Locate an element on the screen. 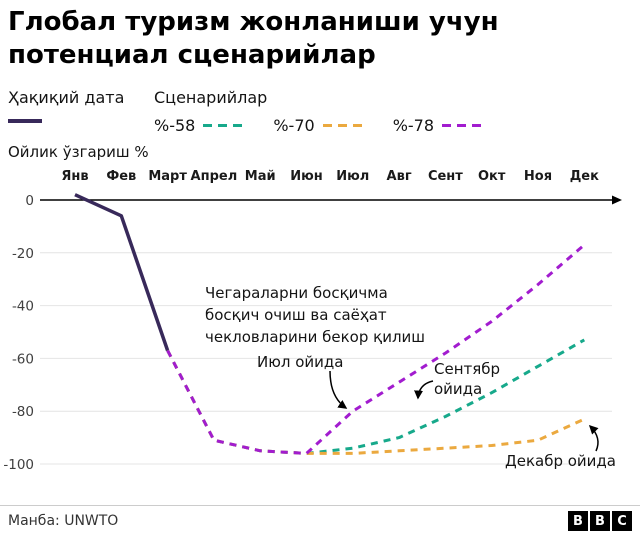  x-axis-month: Июл is located at coordinates (352, 176).